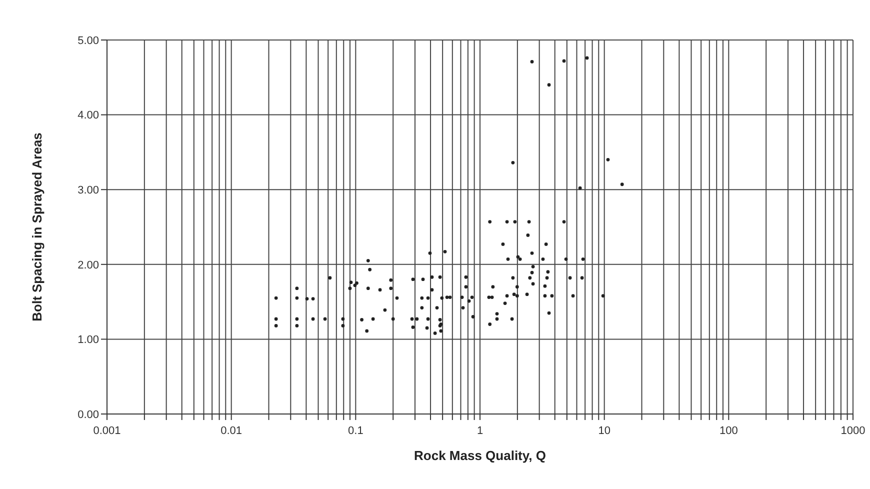  Describe the element at coordinates (88, 190) in the screenshot. I see `y-tick-label: 3.00` at that location.